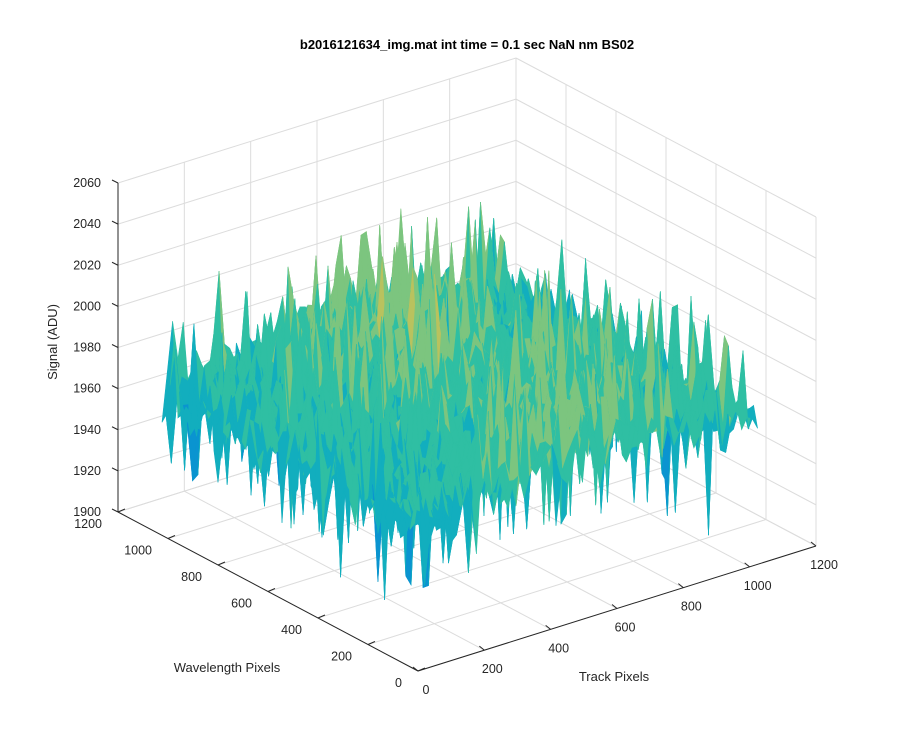 The image size is (900, 750). What do you see at coordinates (567, 582) in the screenshot?
I see `floor-grid-line` at bounding box center [567, 582].